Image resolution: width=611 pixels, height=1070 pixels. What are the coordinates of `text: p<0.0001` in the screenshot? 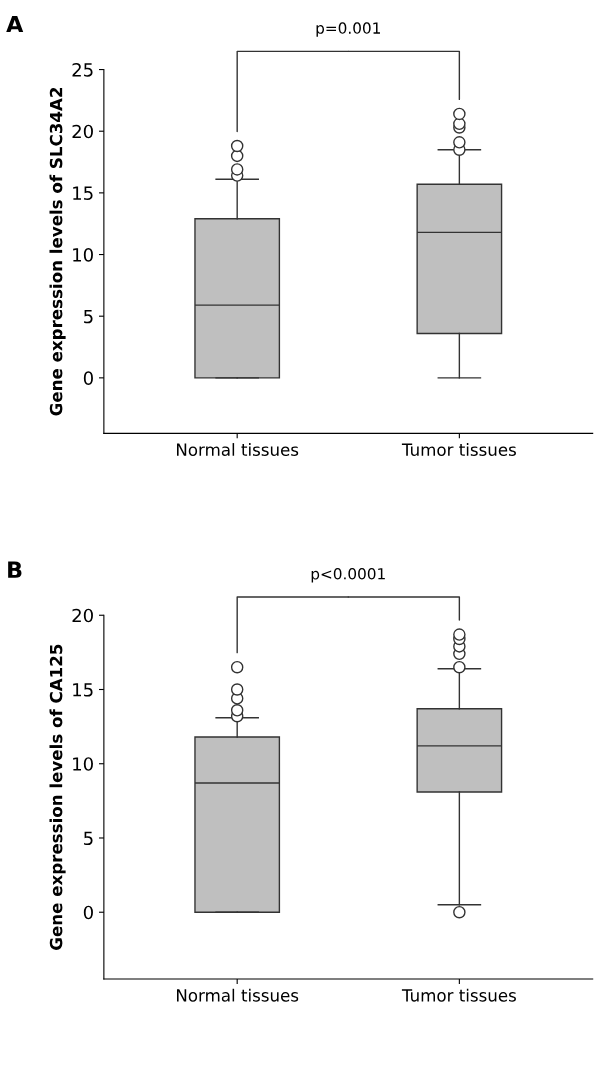 It's located at (348, 575).